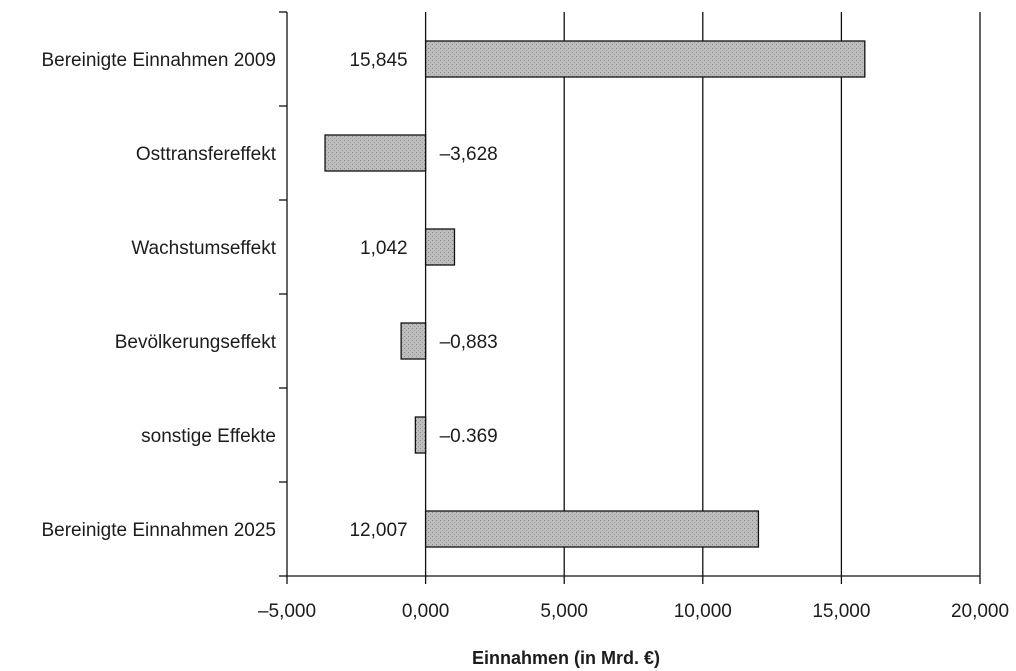 This screenshot has width=1016, height=671. Describe the element at coordinates (564, 611) in the screenshot. I see `x-tick-label: 5,000` at that location.